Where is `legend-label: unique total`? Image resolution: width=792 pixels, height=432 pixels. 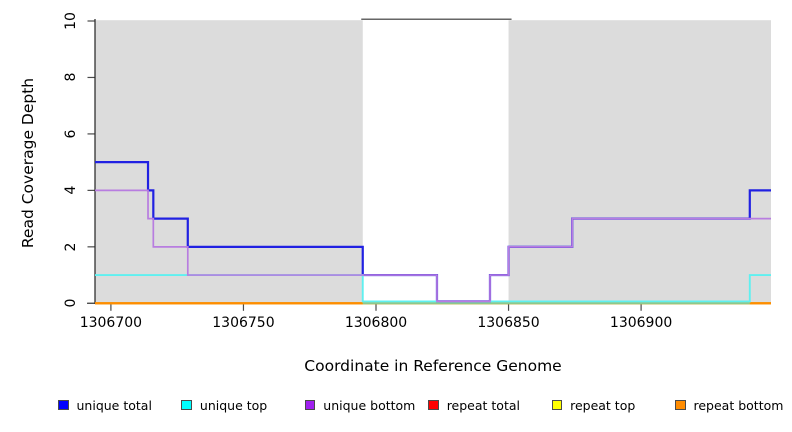 legend-label: unique total is located at coordinates (114, 405).